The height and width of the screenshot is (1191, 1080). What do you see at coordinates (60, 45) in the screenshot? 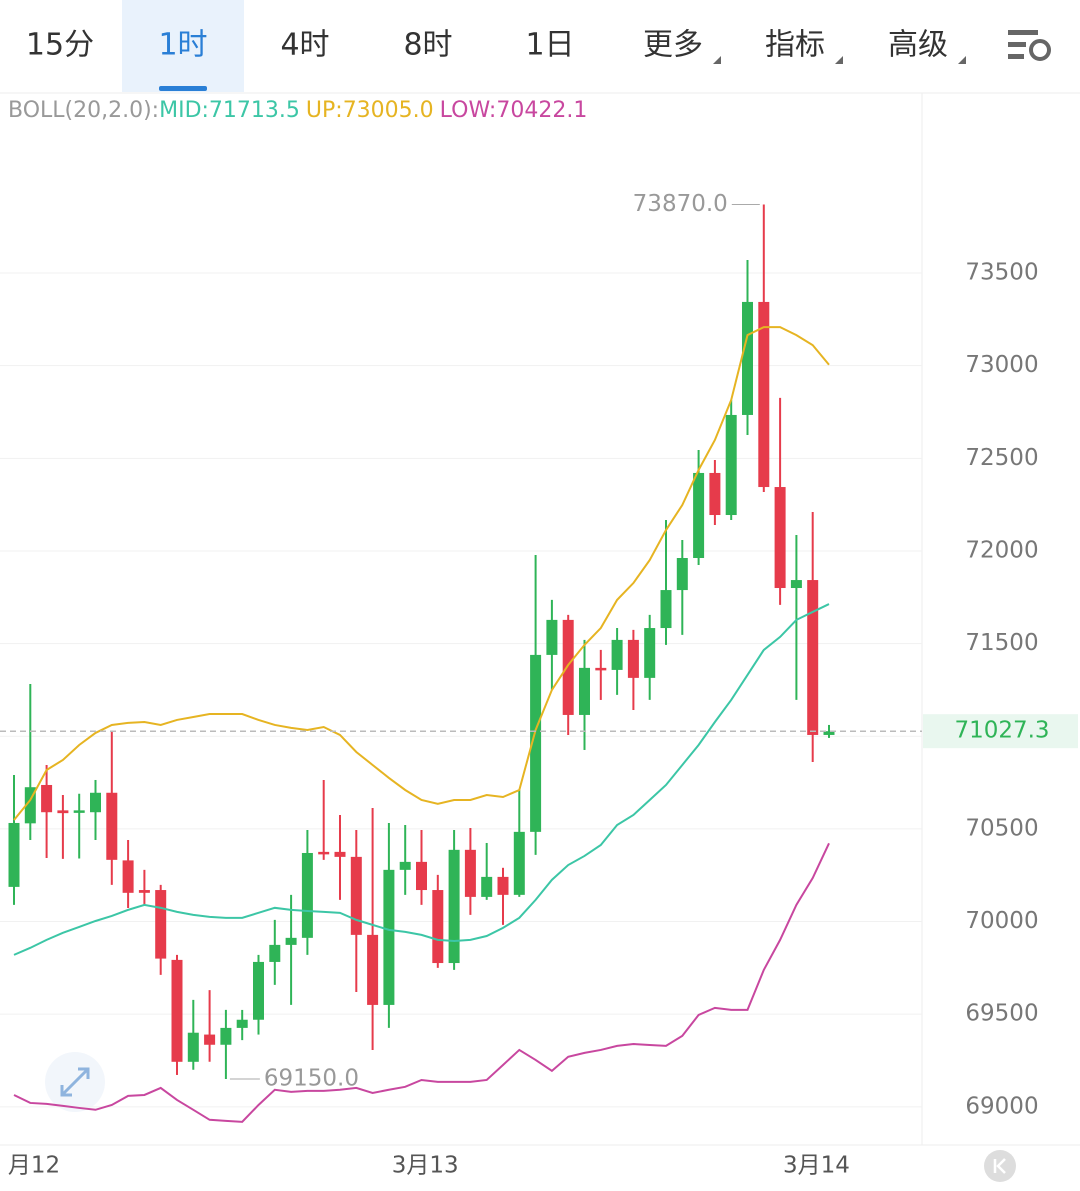
I see `tab: 15分` at bounding box center [60, 45].